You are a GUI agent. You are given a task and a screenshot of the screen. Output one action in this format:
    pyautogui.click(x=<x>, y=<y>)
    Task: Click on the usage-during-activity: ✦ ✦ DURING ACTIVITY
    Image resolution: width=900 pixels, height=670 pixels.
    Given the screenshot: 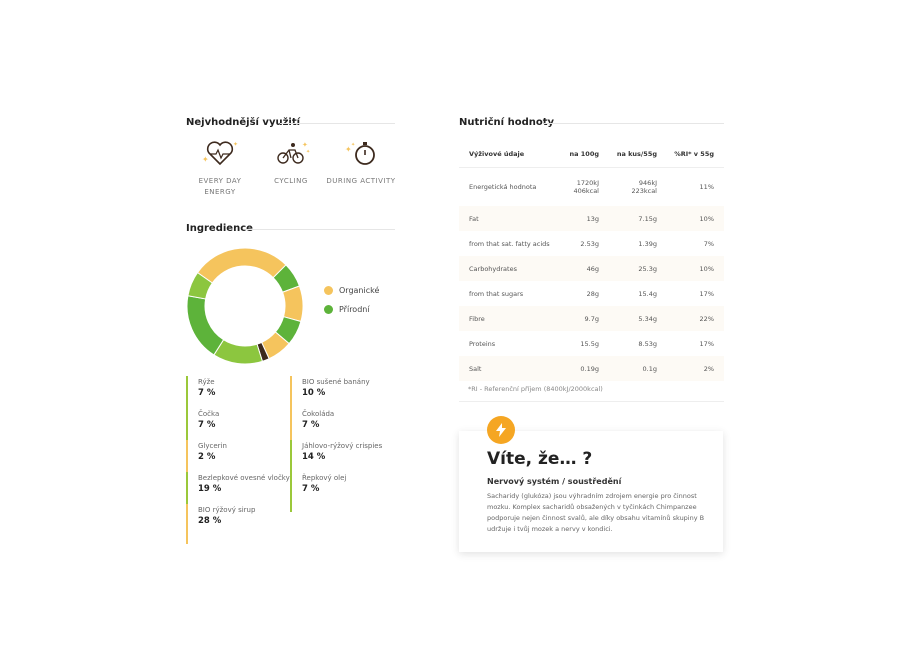 What is the action you would take?
    pyautogui.click(x=361, y=162)
    